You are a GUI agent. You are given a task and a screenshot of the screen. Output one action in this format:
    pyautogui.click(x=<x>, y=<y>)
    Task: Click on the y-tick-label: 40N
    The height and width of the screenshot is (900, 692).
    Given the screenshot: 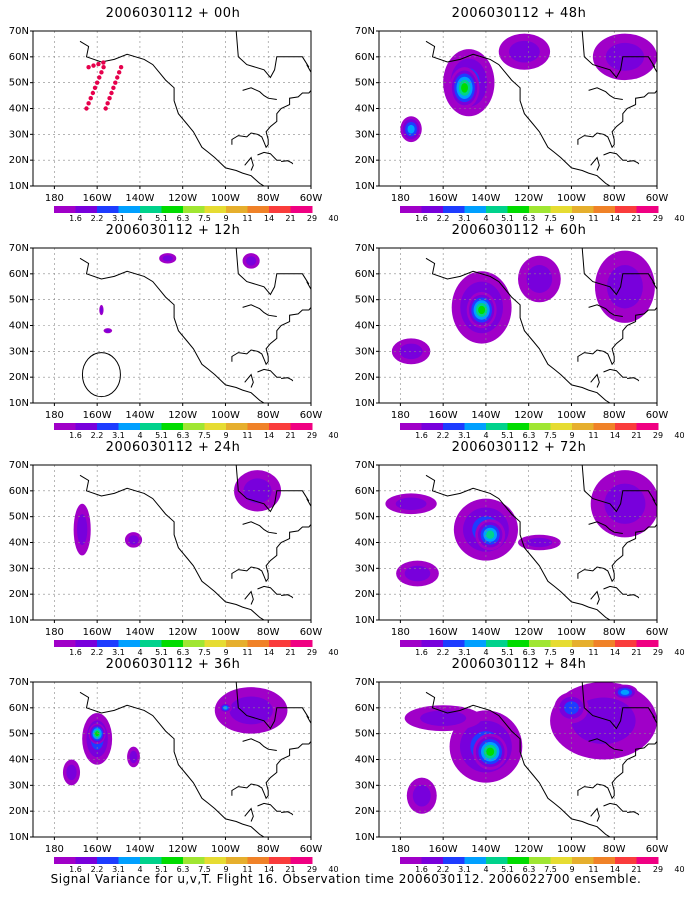 What is the action you would take?
    pyautogui.click(x=365, y=326)
    